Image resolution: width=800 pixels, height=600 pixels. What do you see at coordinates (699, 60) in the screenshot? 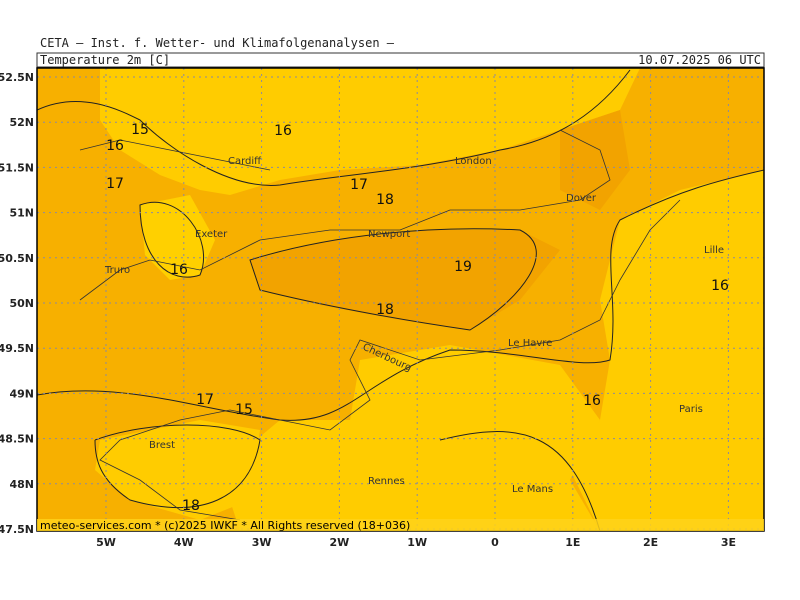
I see `valid-time: 10.07.2025 06 UTC` at bounding box center [699, 60].